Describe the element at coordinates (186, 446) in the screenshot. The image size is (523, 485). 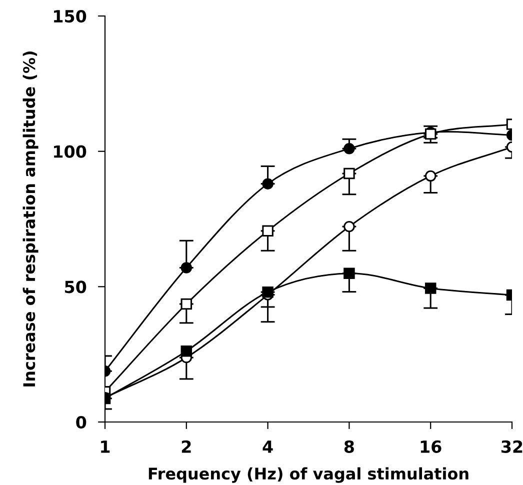
I see `x-tick-label: 2` at that location.